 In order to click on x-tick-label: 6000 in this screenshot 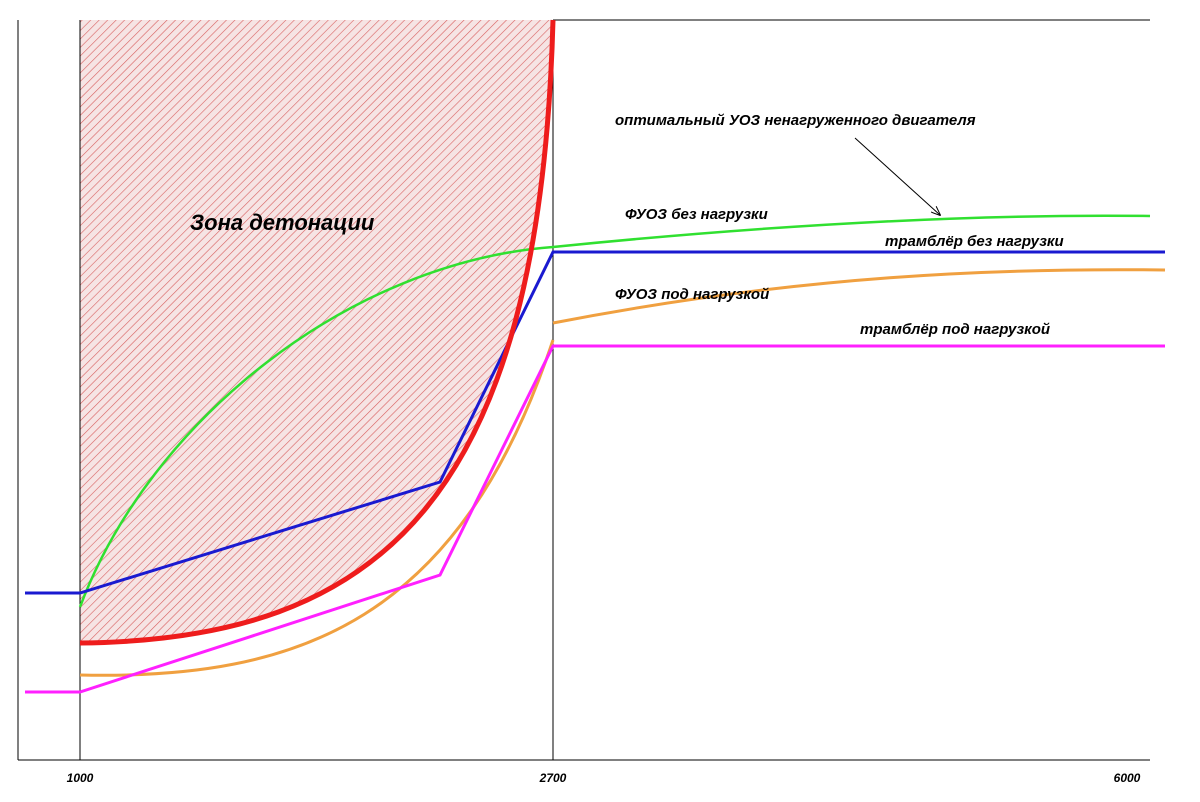, I will do `click(1127, 778)`.